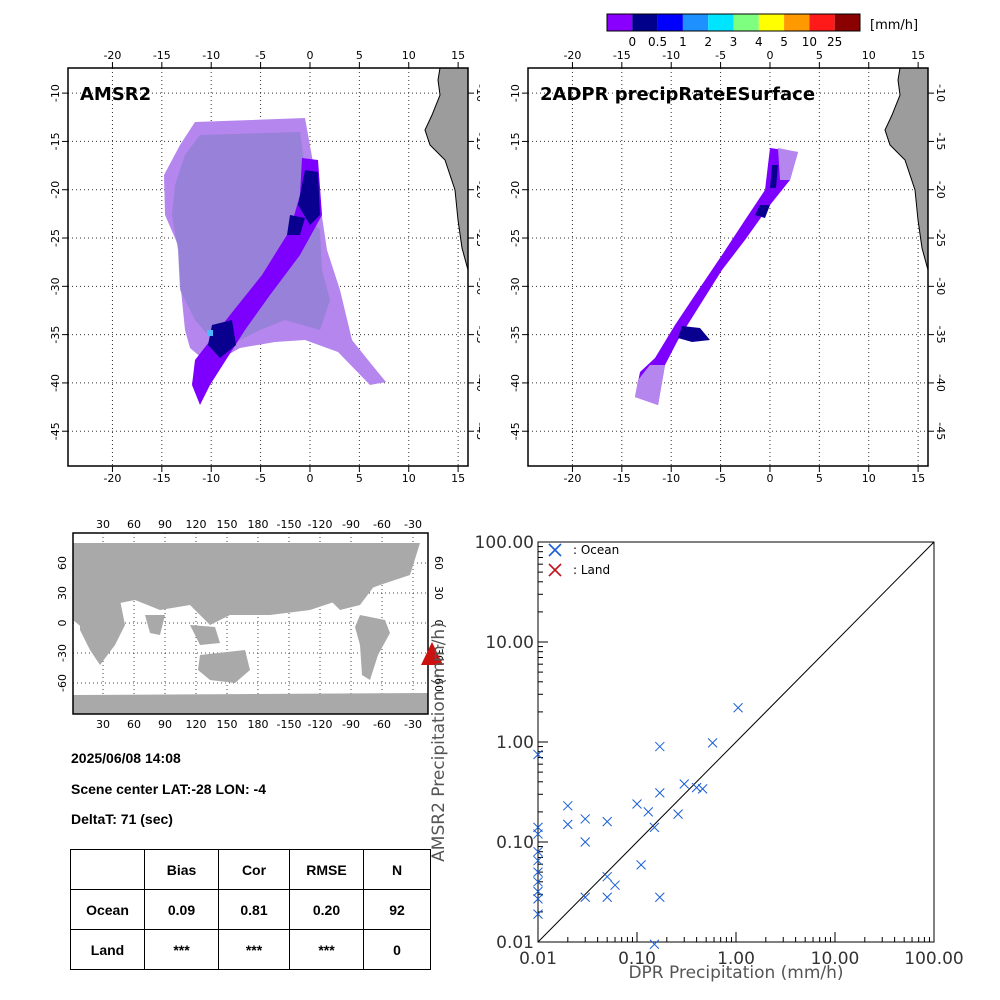 Image resolution: width=1000 pixels, height=1000 pixels. Describe the element at coordinates (258, 724) in the screenshot. I see `lon-tick-label: 180` at that location.